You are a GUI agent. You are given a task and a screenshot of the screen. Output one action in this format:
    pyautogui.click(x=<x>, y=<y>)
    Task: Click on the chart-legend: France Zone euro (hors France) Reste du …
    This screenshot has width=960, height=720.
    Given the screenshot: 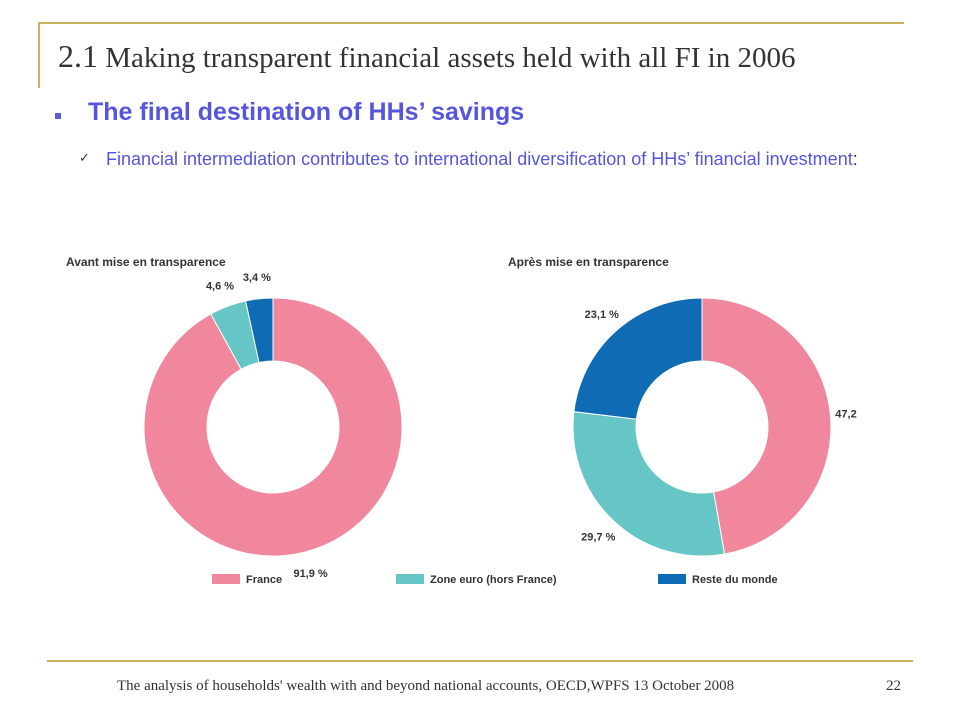 What is the action you would take?
    pyautogui.click(x=495, y=580)
    